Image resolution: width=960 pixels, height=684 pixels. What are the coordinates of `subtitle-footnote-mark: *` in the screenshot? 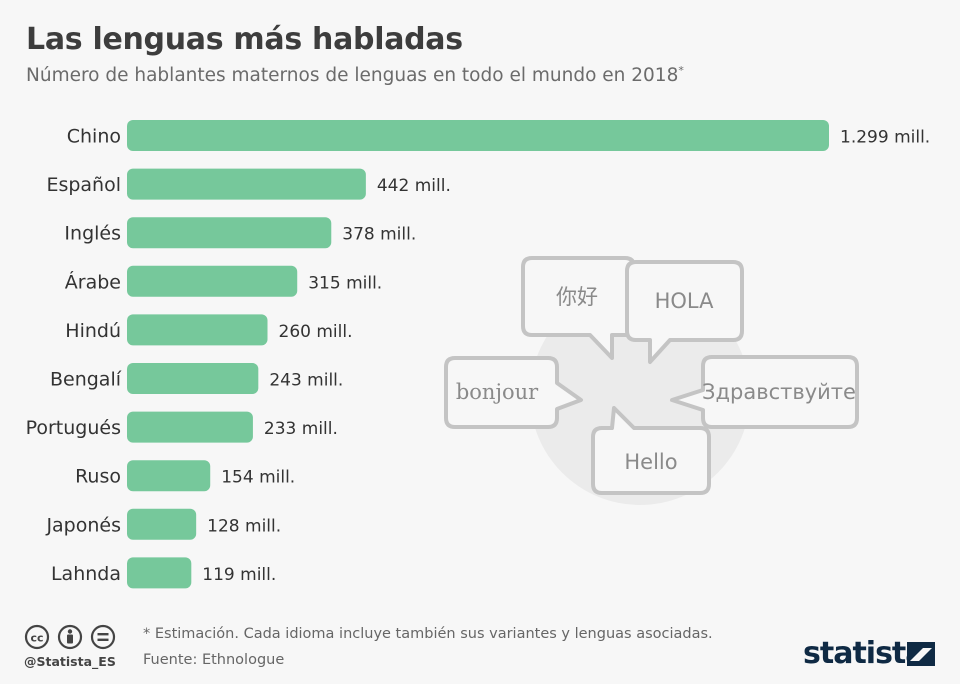 It's located at (681, 70).